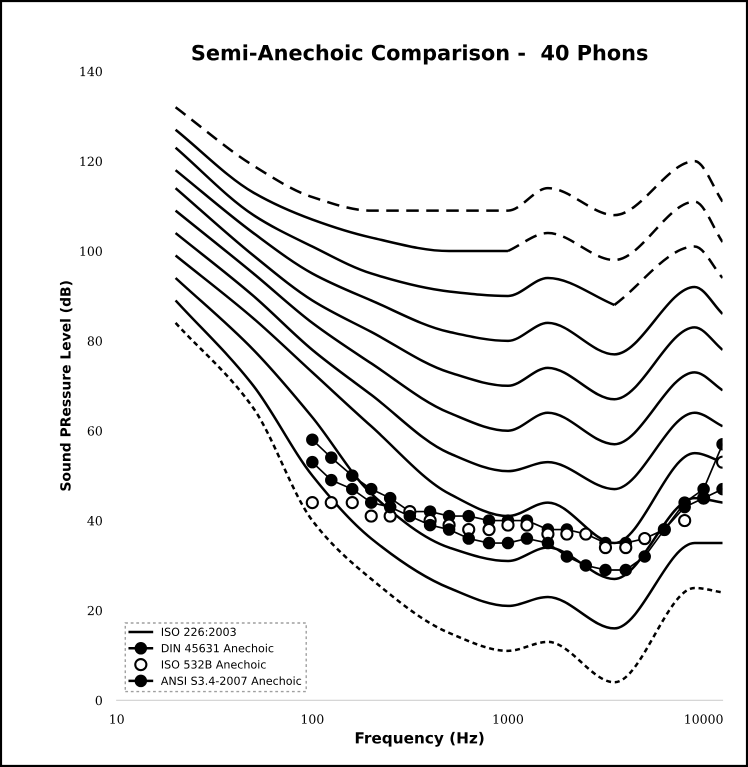  I want to click on x-tick-label: 10, so click(117, 719).